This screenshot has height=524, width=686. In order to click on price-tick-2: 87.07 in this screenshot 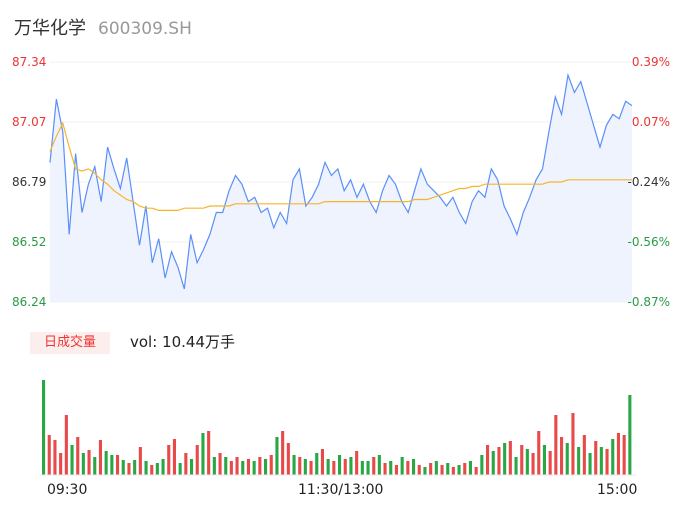, I will do `click(29, 122)`.